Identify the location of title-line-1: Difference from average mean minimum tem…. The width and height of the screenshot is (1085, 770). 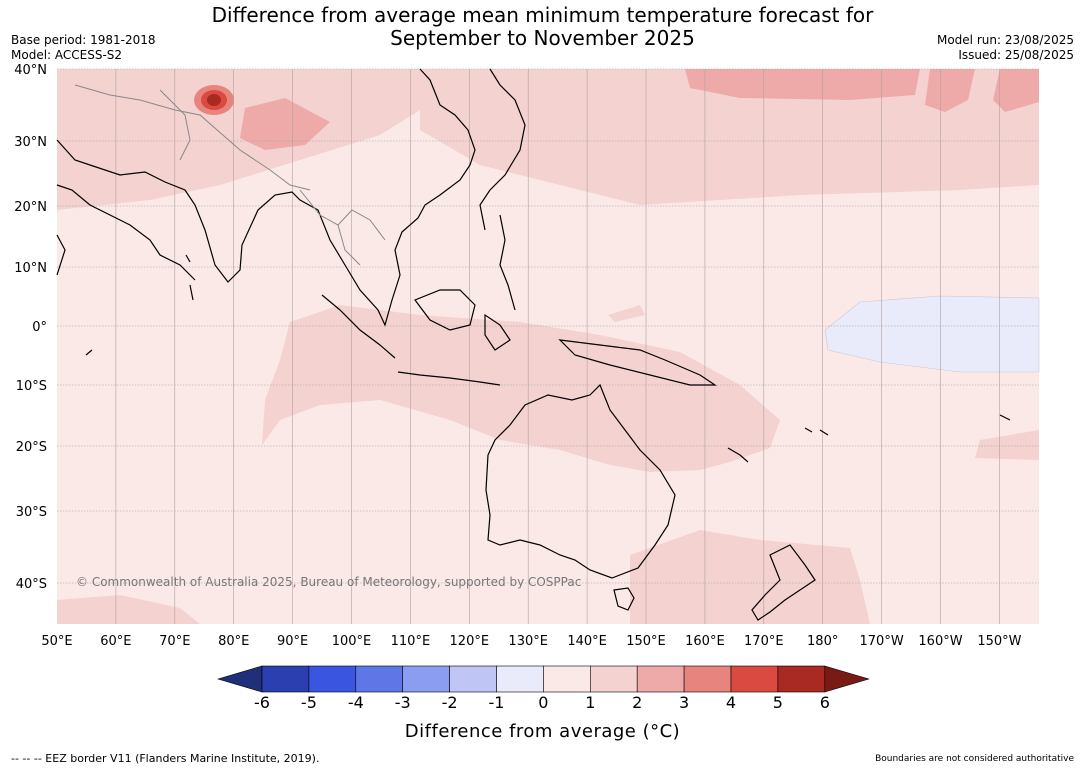
(542, 15).